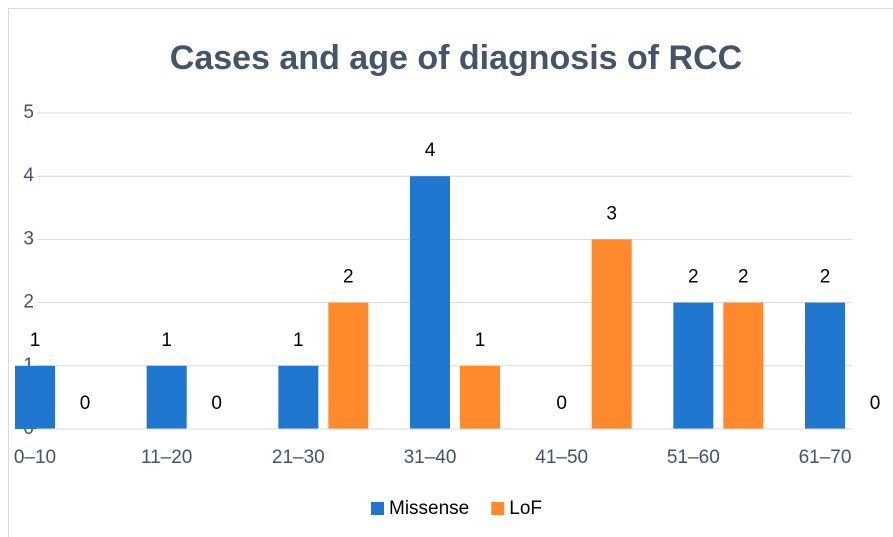  Describe the element at coordinates (561, 457) in the screenshot. I see `x-tick-label: 41–50` at that location.